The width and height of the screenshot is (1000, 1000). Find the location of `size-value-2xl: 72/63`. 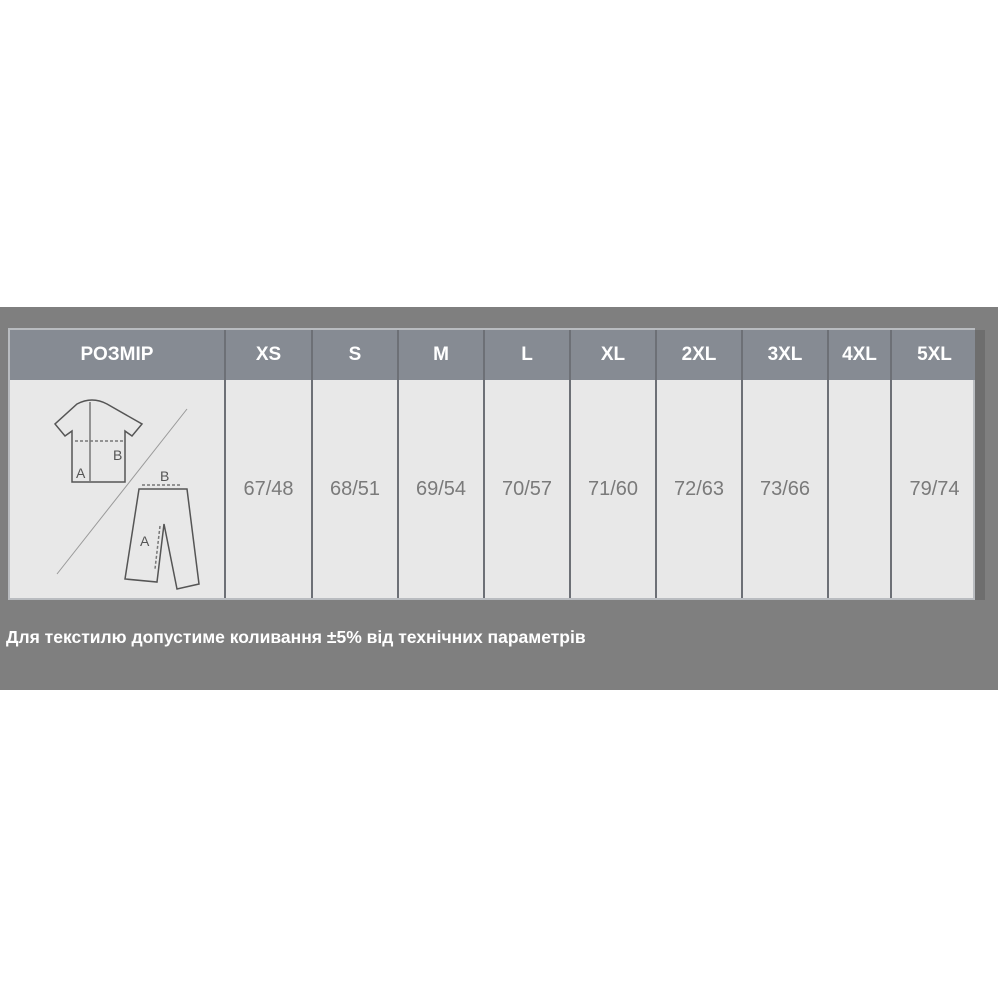

size-value-2xl: 72/63 is located at coordinates (700, 489).